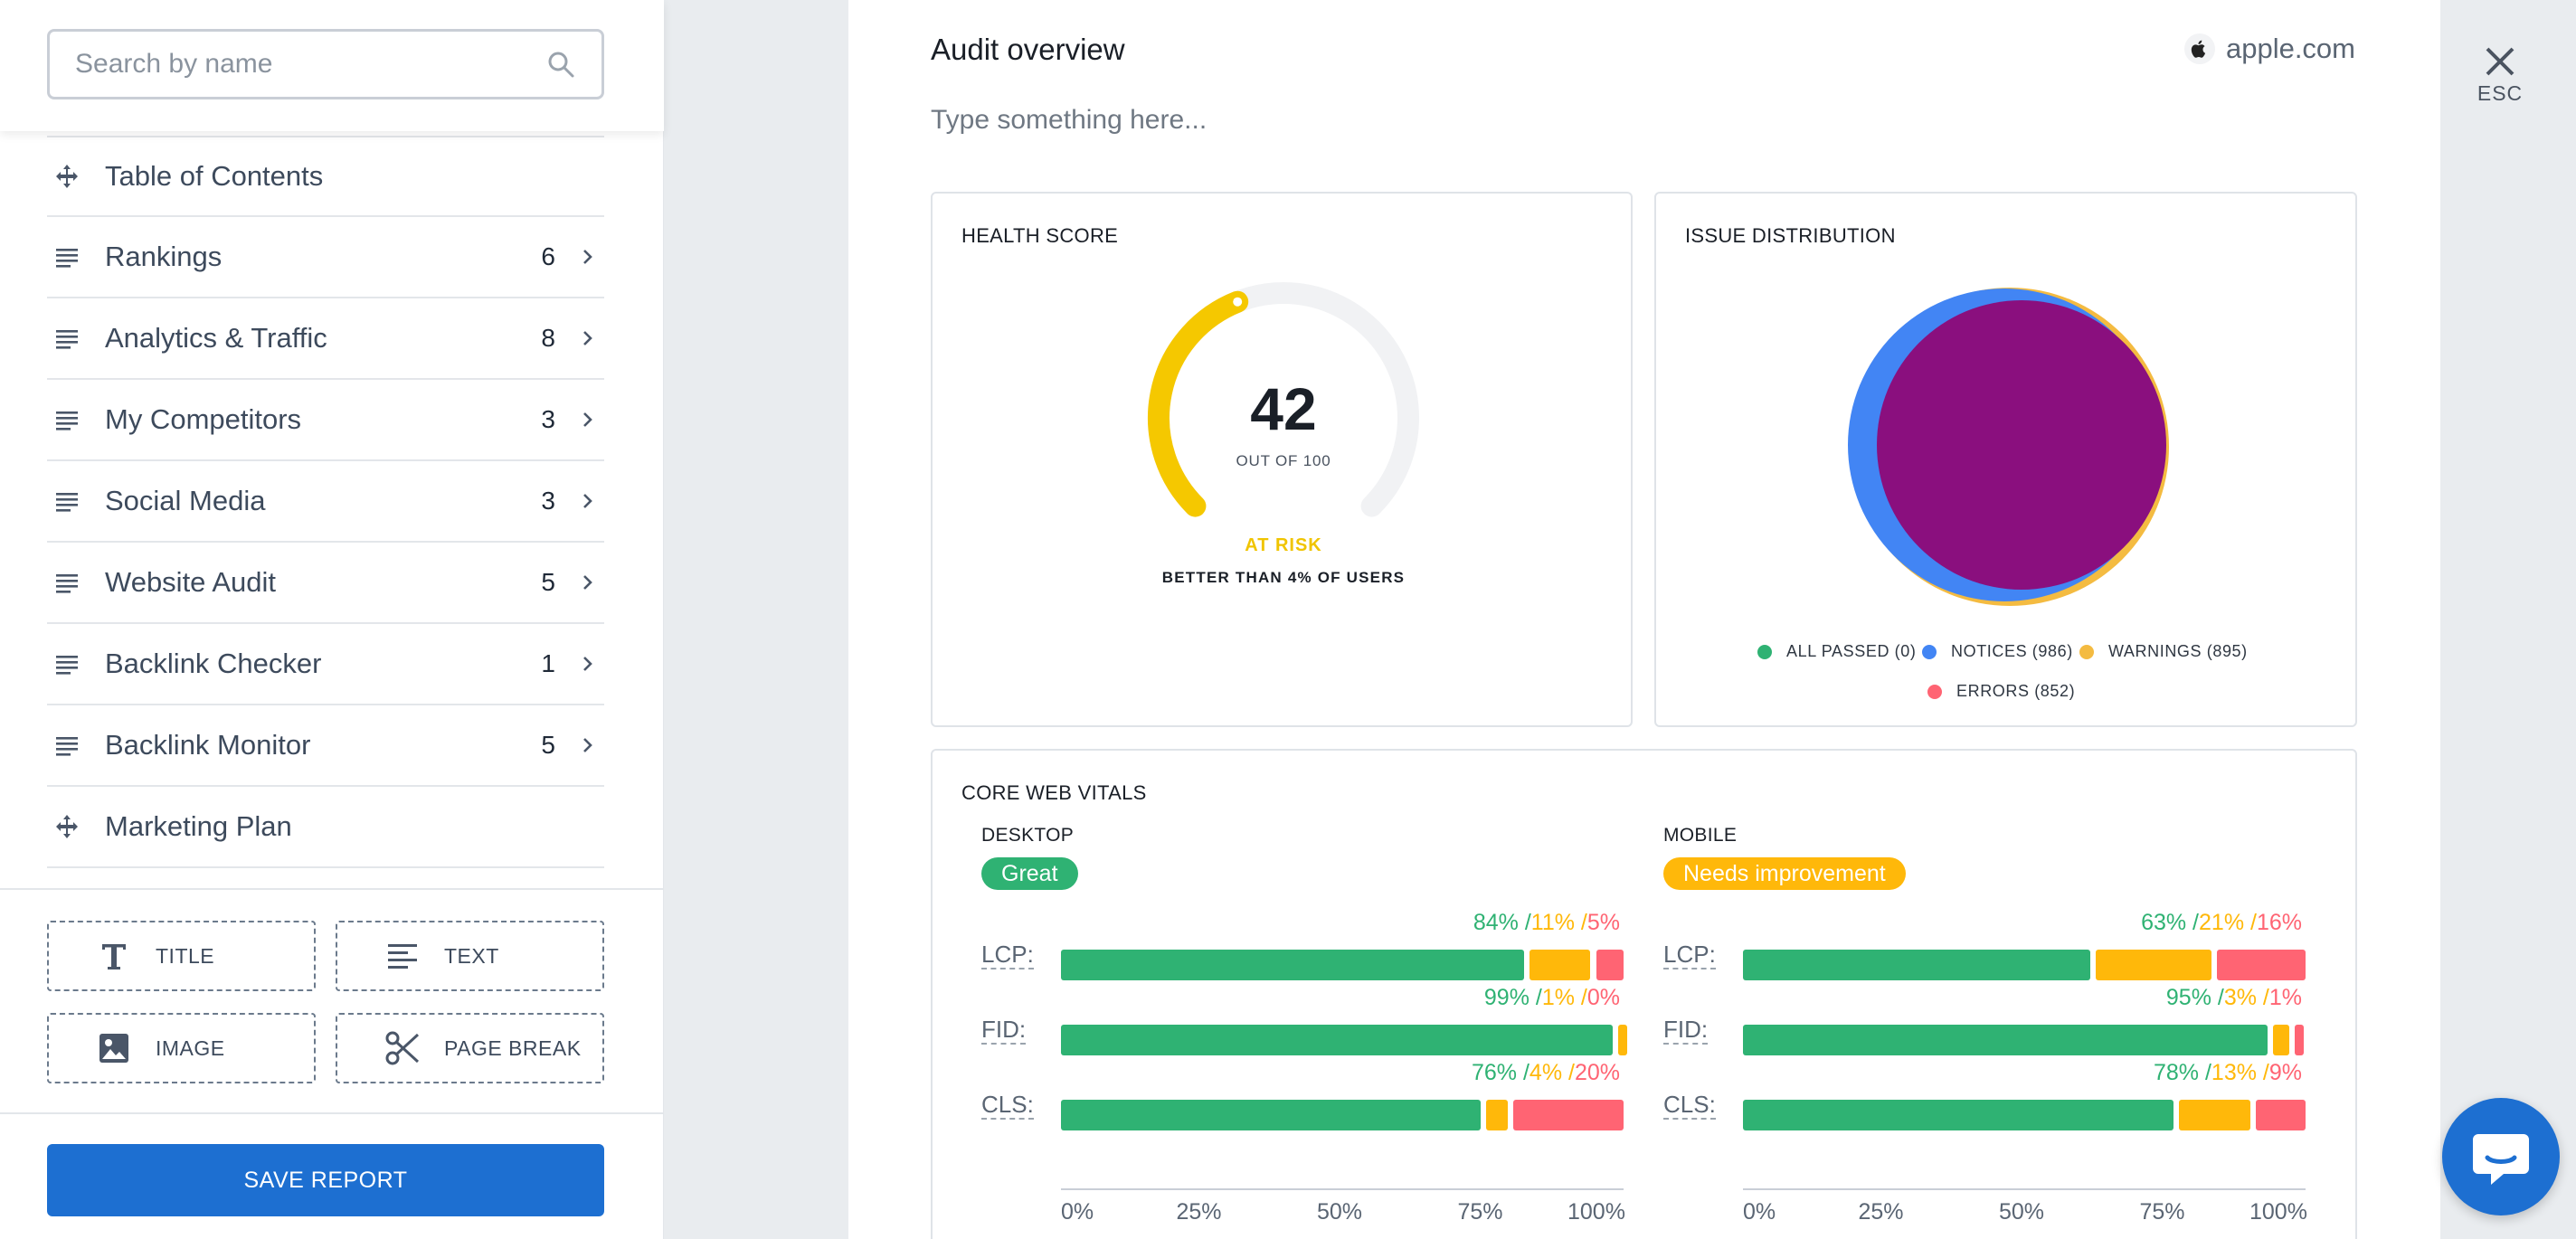 This screenshot has width=2576, height=1239. Describe the element at coordinates (1837, 651) in the screenshot. I see `legend-item: ALL PASSED (0)` at that location.